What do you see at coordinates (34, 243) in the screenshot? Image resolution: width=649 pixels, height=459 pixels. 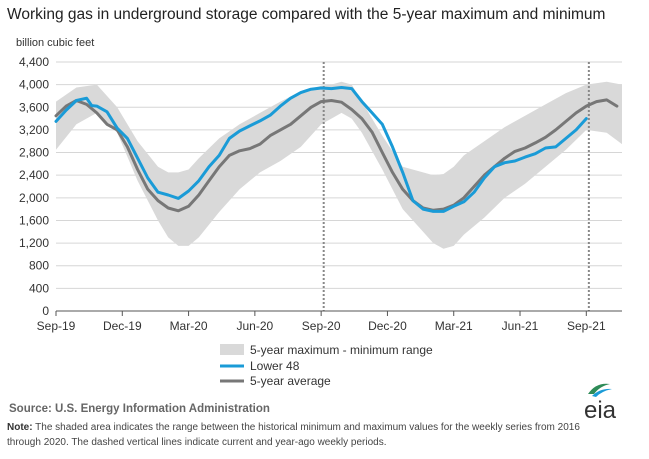 I see `y-tick-label: 1,200` at bounding box center [34, 243].